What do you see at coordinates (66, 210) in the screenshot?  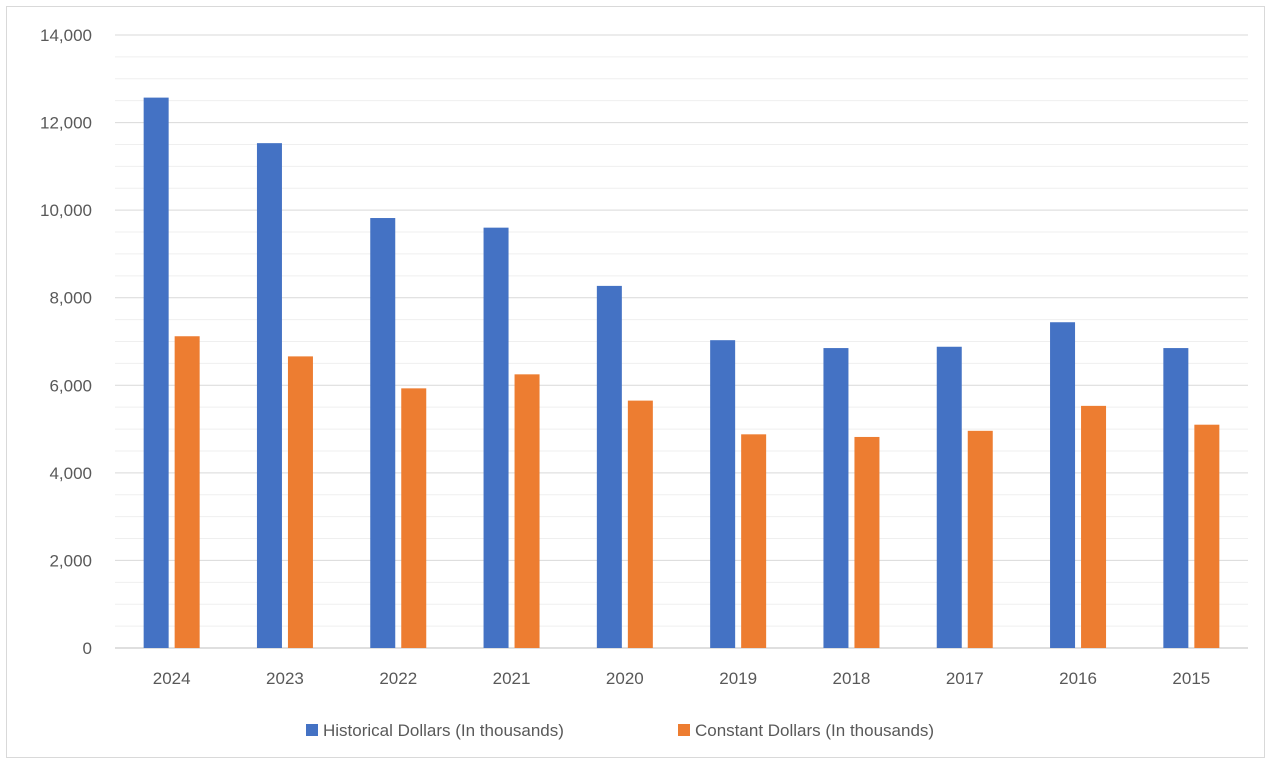 I see `y-tick-label: 10,000` at bounding box center [66, 210].